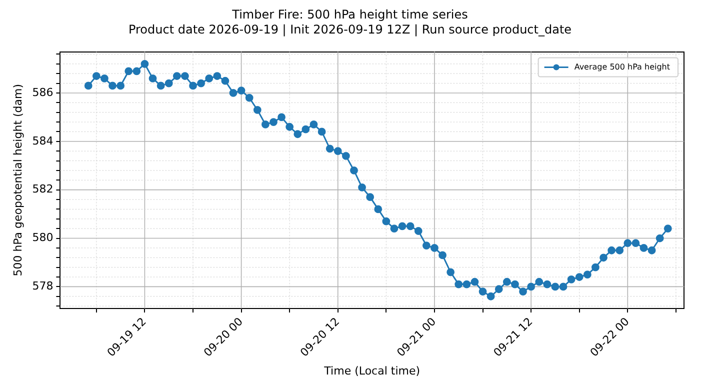 The height and width of the screenshot is (390, 710). What do you see at coordinates (43, 141) in the screenshot?
I see `y-tick-label: 584` at bounding box center [43, 141].